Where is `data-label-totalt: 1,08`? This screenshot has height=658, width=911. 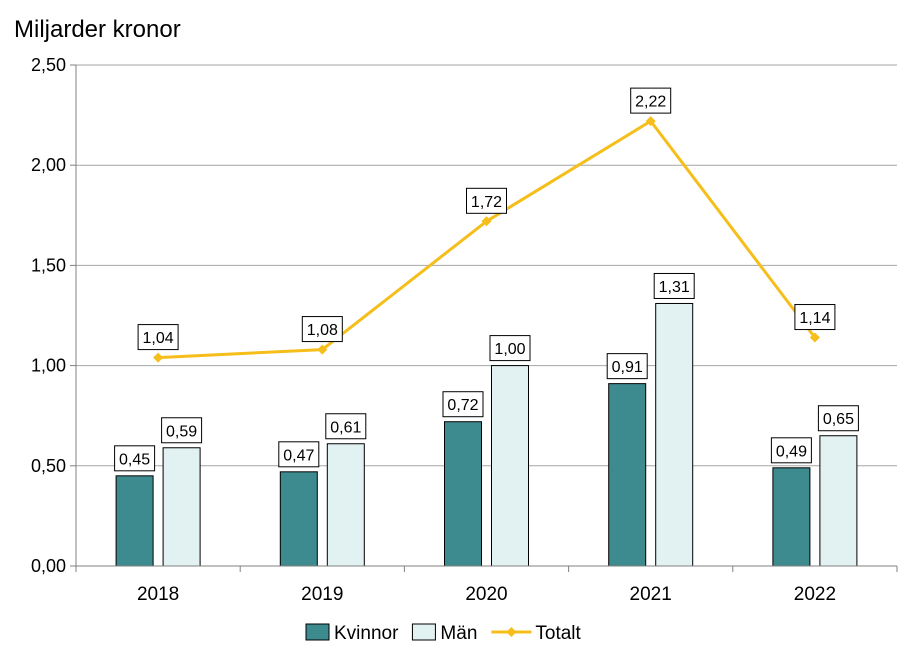
data-label-totalt: 1,08 is located at coordinates (322, 329).